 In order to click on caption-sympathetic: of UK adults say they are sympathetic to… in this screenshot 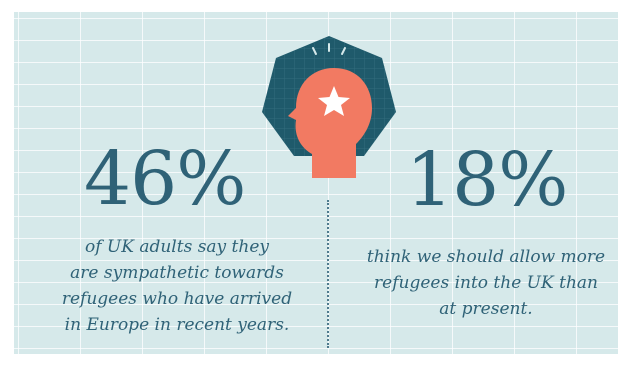, I will do `click(177, 286)`.